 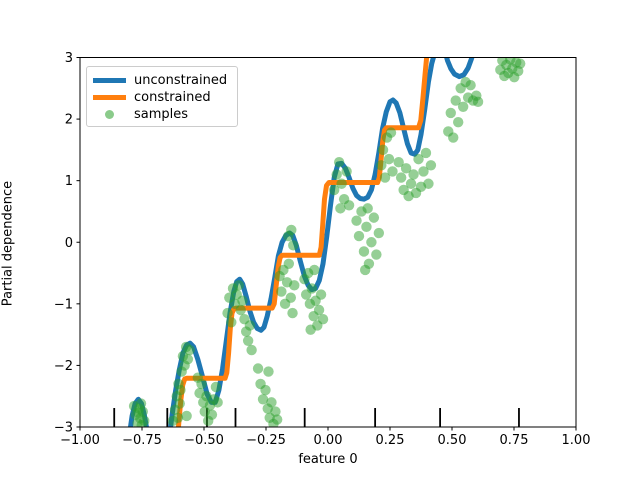 What do you see at coordinates (204, 440) in the screenshot?
I see `x-tick-label: −0.50` at bounding box center [204, 440].